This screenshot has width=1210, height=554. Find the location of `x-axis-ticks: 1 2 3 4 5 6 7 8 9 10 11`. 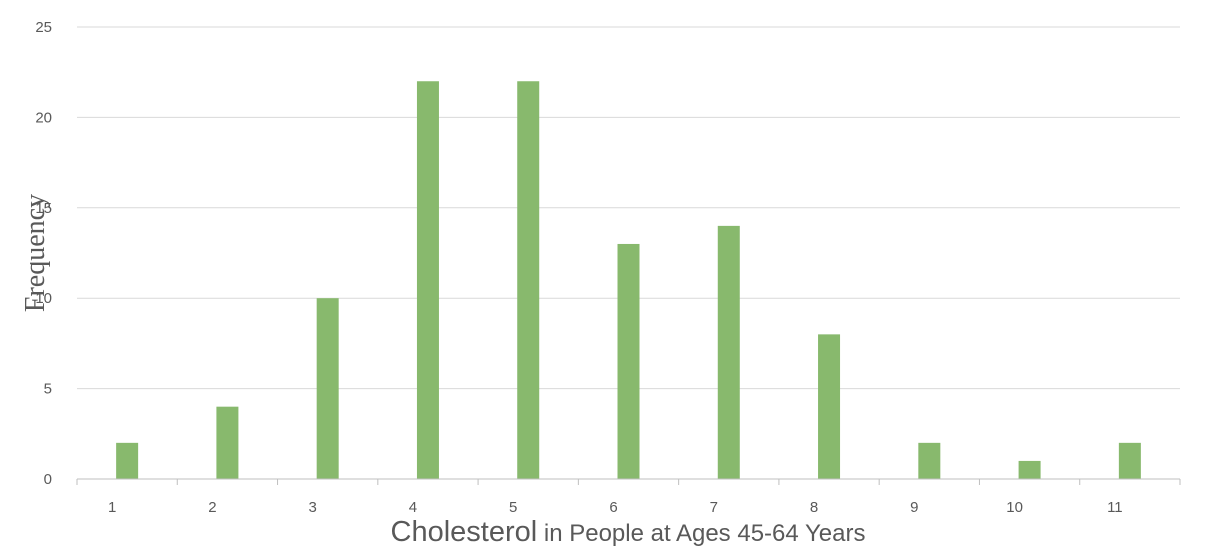

x-axis-ticks: 1 2 3 4 5 6 7 8 9 10 11 is located at coordinates (628, 497).